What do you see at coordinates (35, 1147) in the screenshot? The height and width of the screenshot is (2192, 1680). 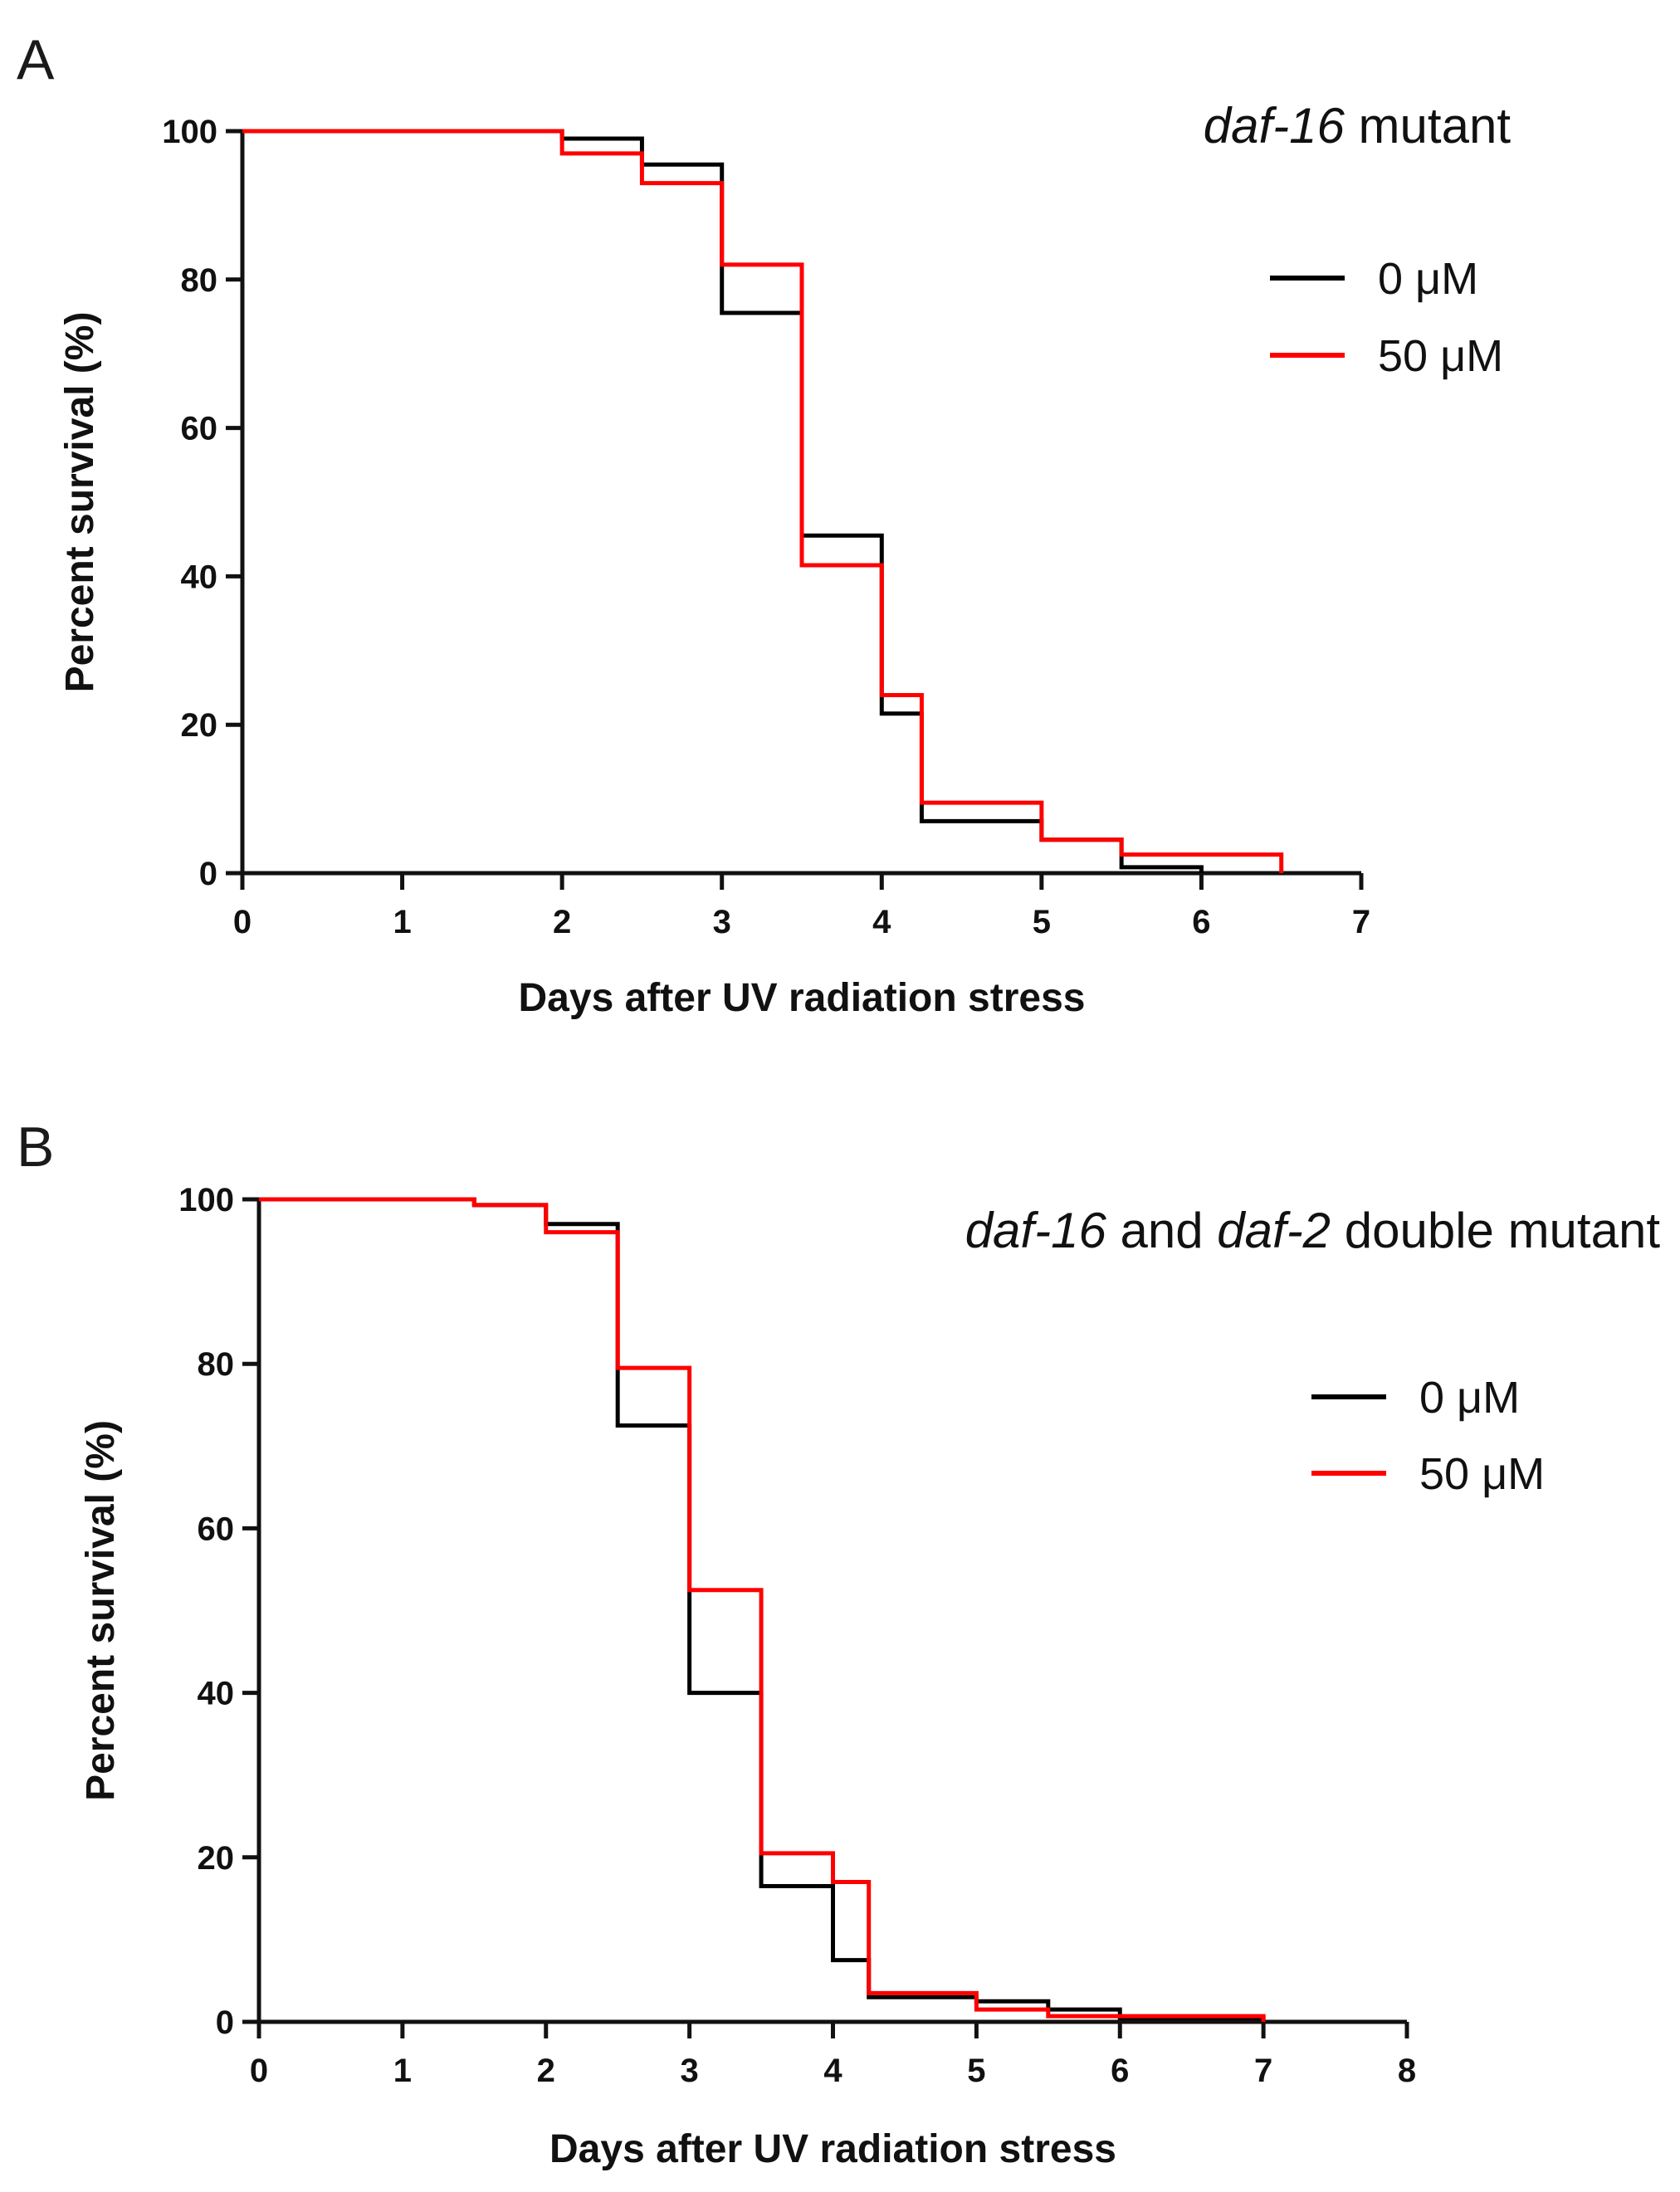 I see `panel-letter: B` at bounding box center [35, 1147].